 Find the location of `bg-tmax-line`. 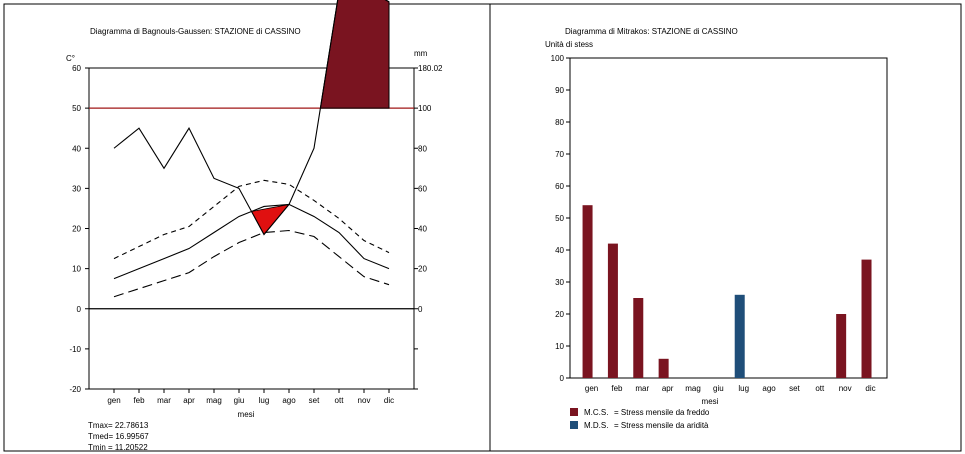

bg-tmax-line is located at coordinates (251, 219).